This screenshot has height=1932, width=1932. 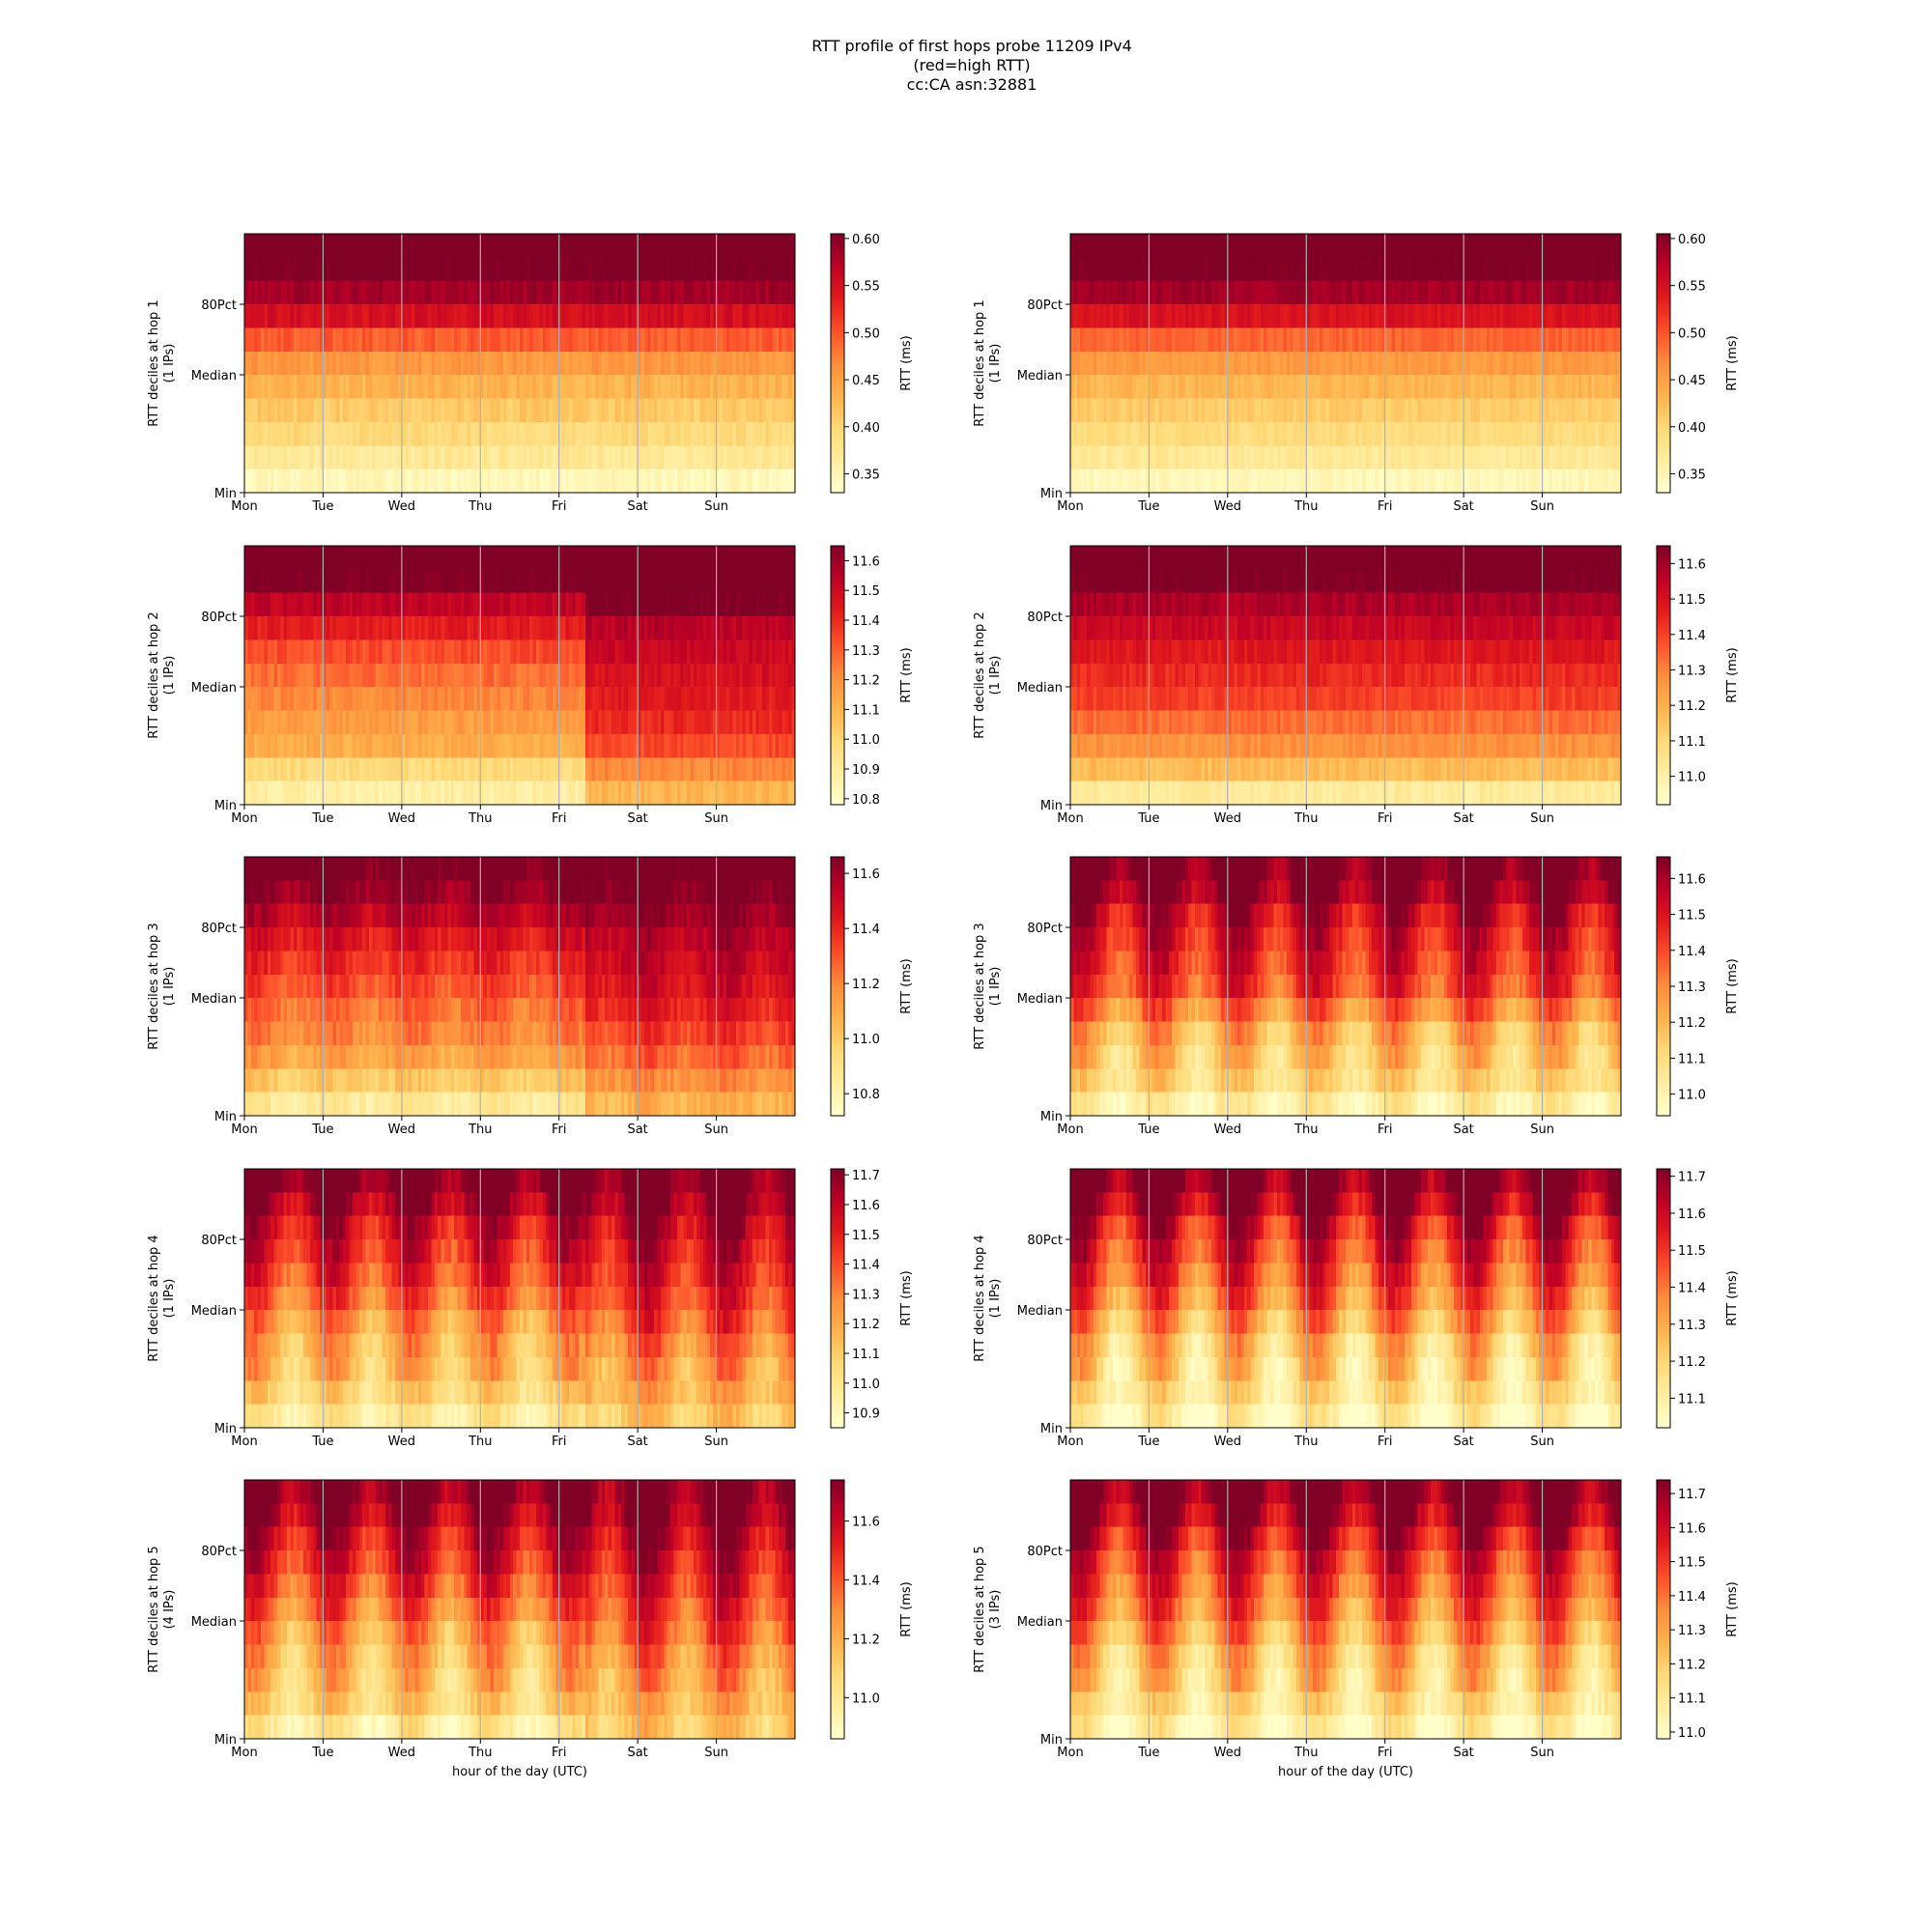 What do you see at coordinates (1463, 506) in the screenshot?
I see `x-tick-label: Sat` at bounding box center [1463, 506].